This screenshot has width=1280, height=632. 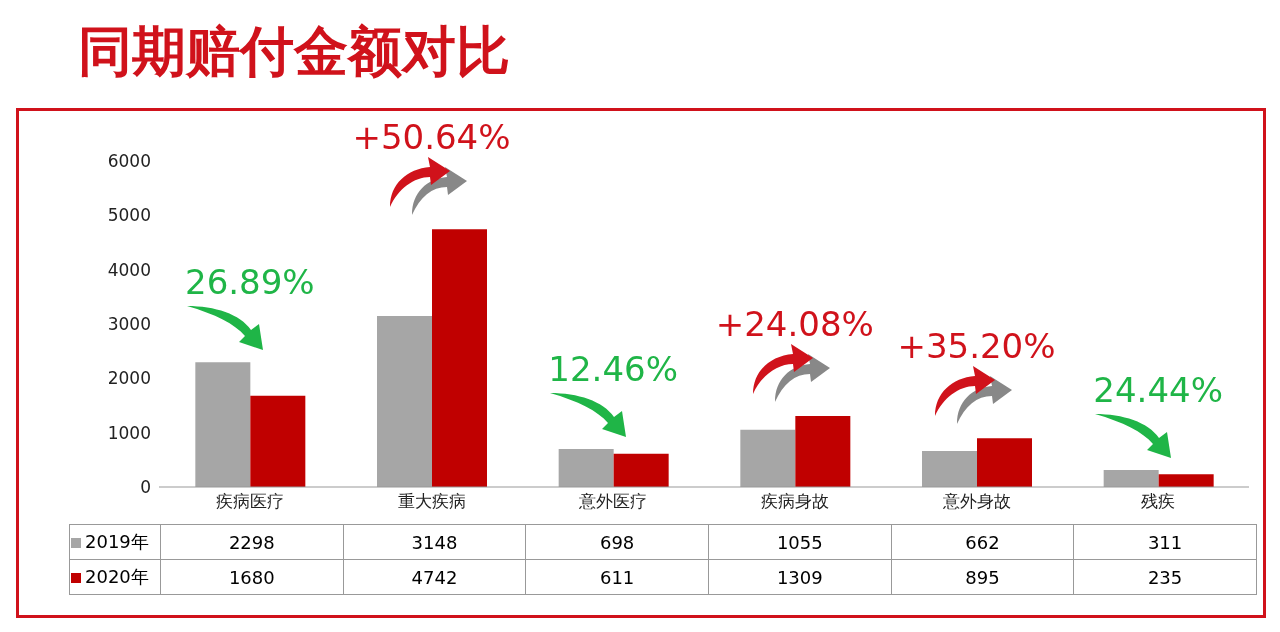 I want to click on y-tick-label: 3000, so click(x=129, y=324).